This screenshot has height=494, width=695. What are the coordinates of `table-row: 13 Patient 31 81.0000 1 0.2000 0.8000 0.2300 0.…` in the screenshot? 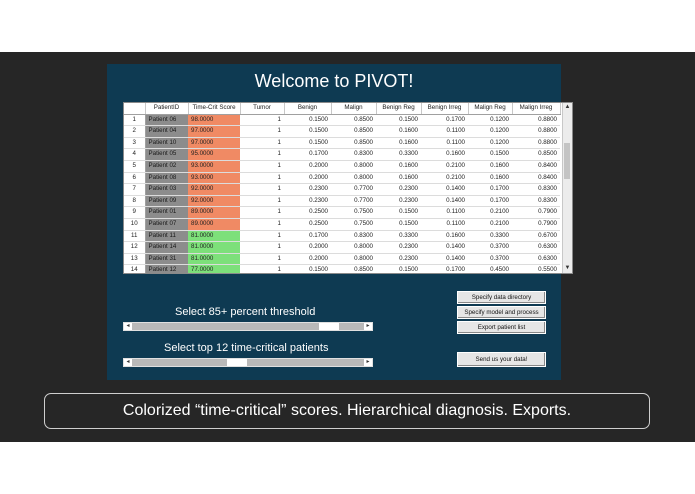 It's located at (342, 259).